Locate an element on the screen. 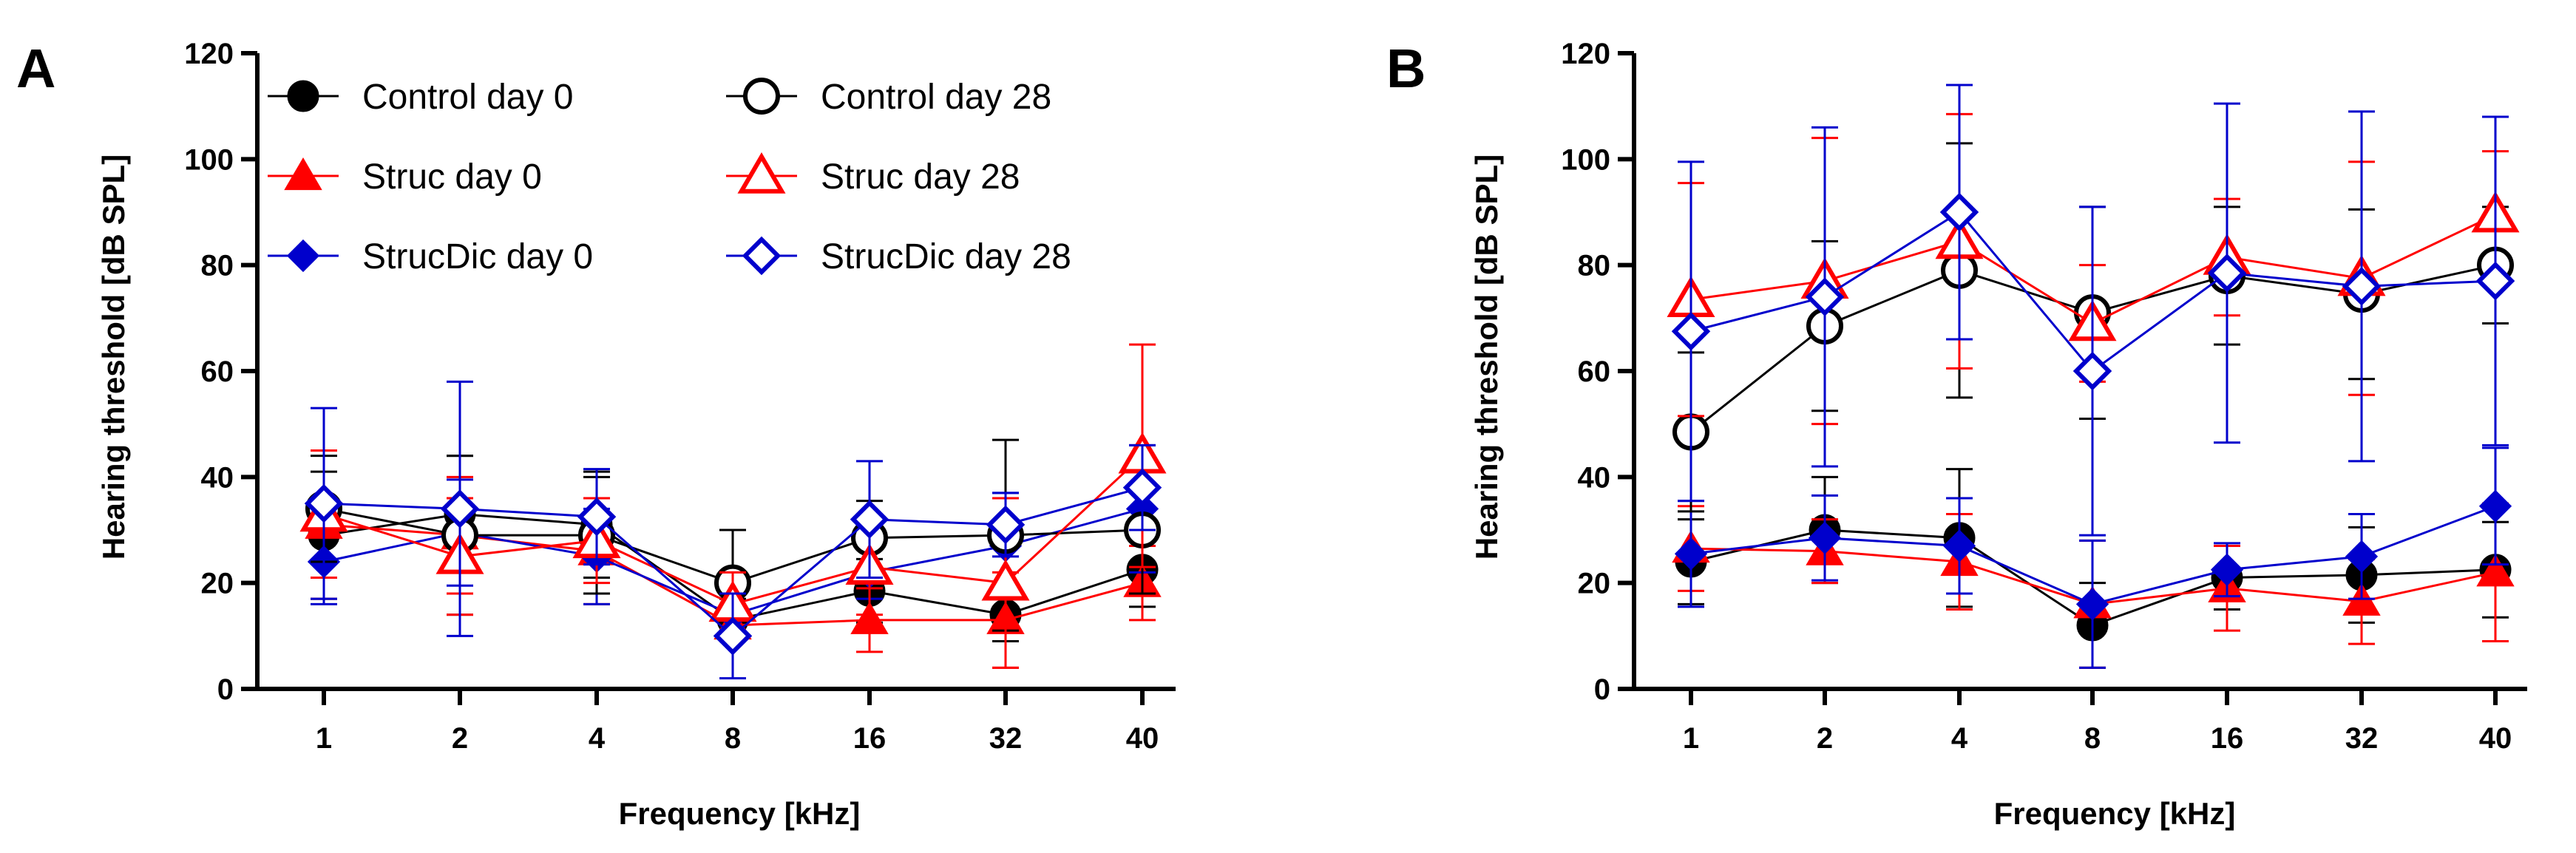 Image resolution: width=2576 pixels, height=853 pixels. y-tick-label-b: 120 is located at coordinates (1585, 54).